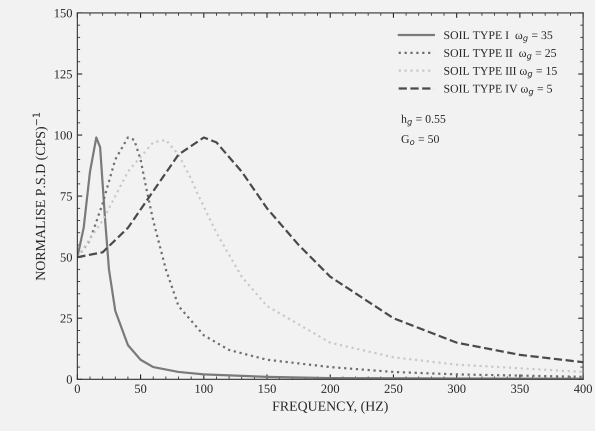  Describe the element at coordinates (66, 318) in the screenshot. I see `y-tick-label: 25` at that location.